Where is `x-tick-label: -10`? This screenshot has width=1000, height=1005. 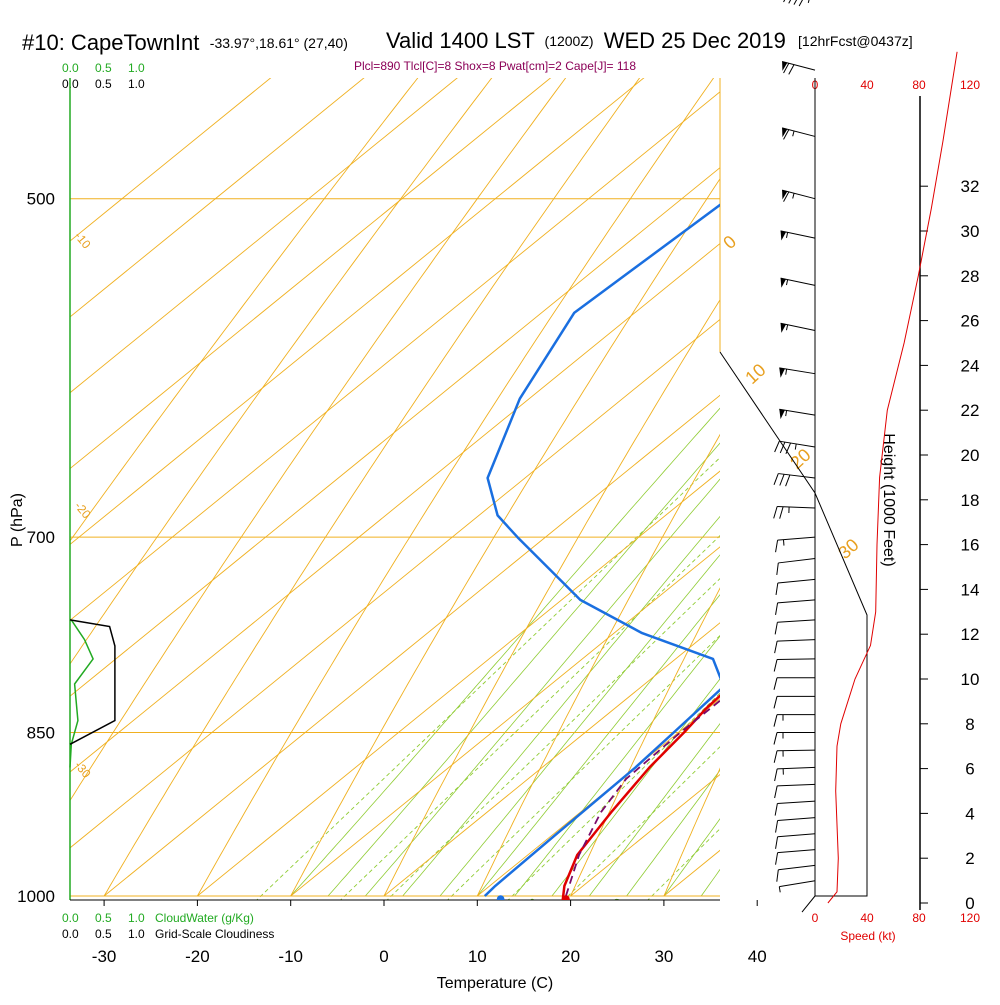 x-tick-label: -10 is located at coordinates (290, 956).